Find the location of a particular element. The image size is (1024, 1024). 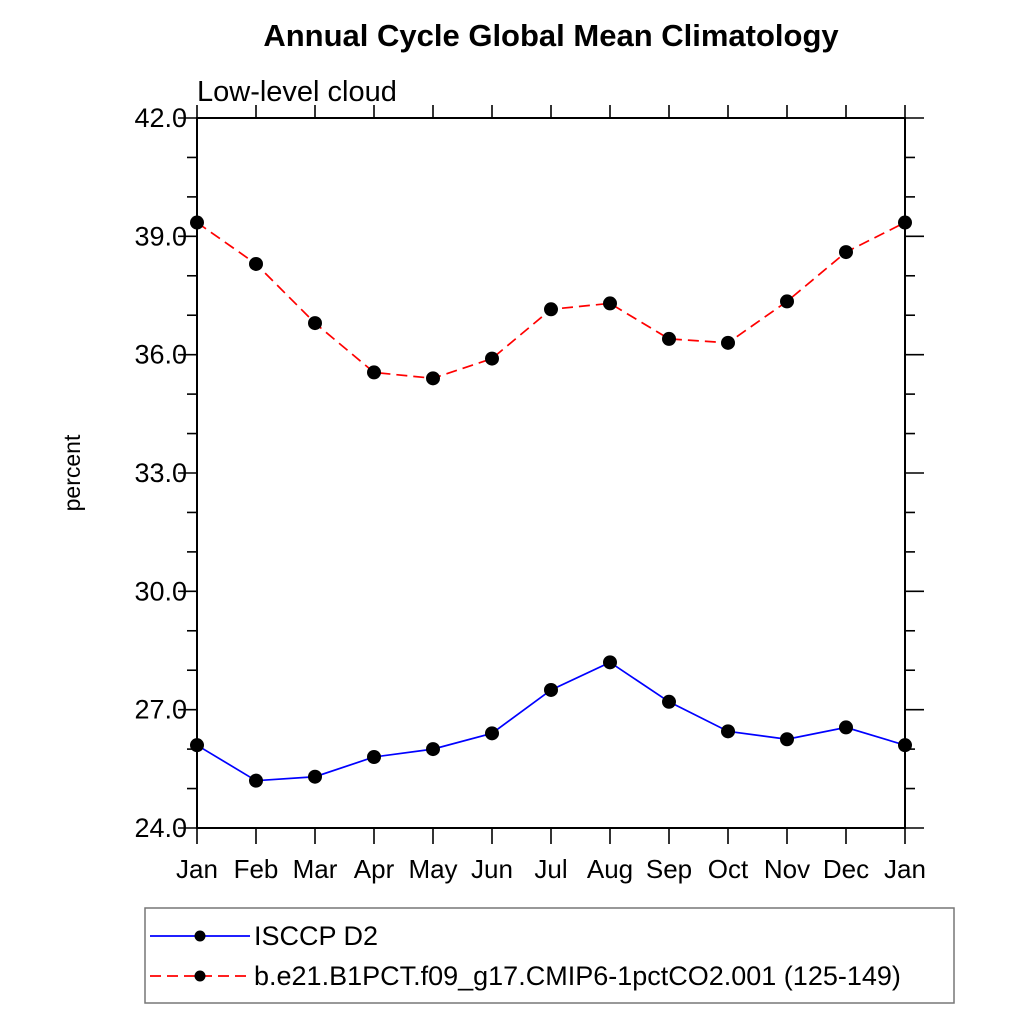

x-tick-label: Dec is located at coordinates (846, 869).